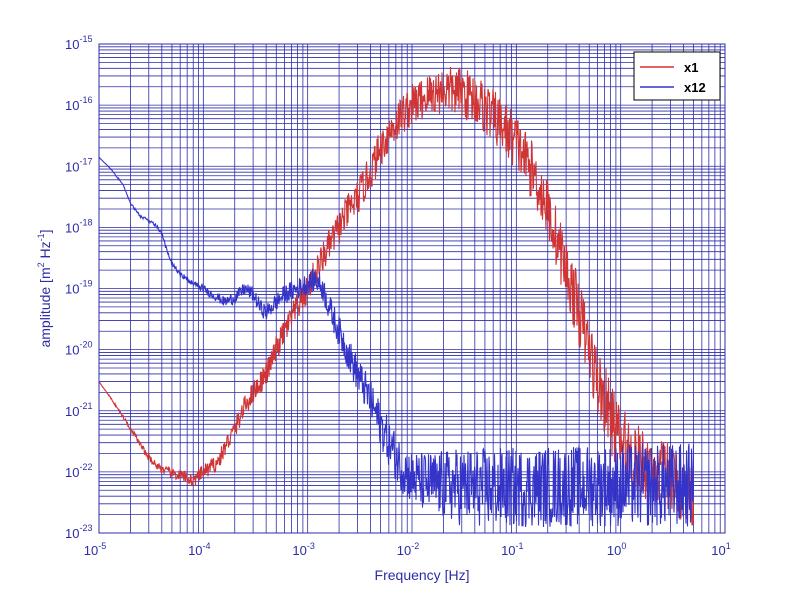  Describe the element at coordinates (677, 76) in the screenshot. I see `legend-box` at that location.